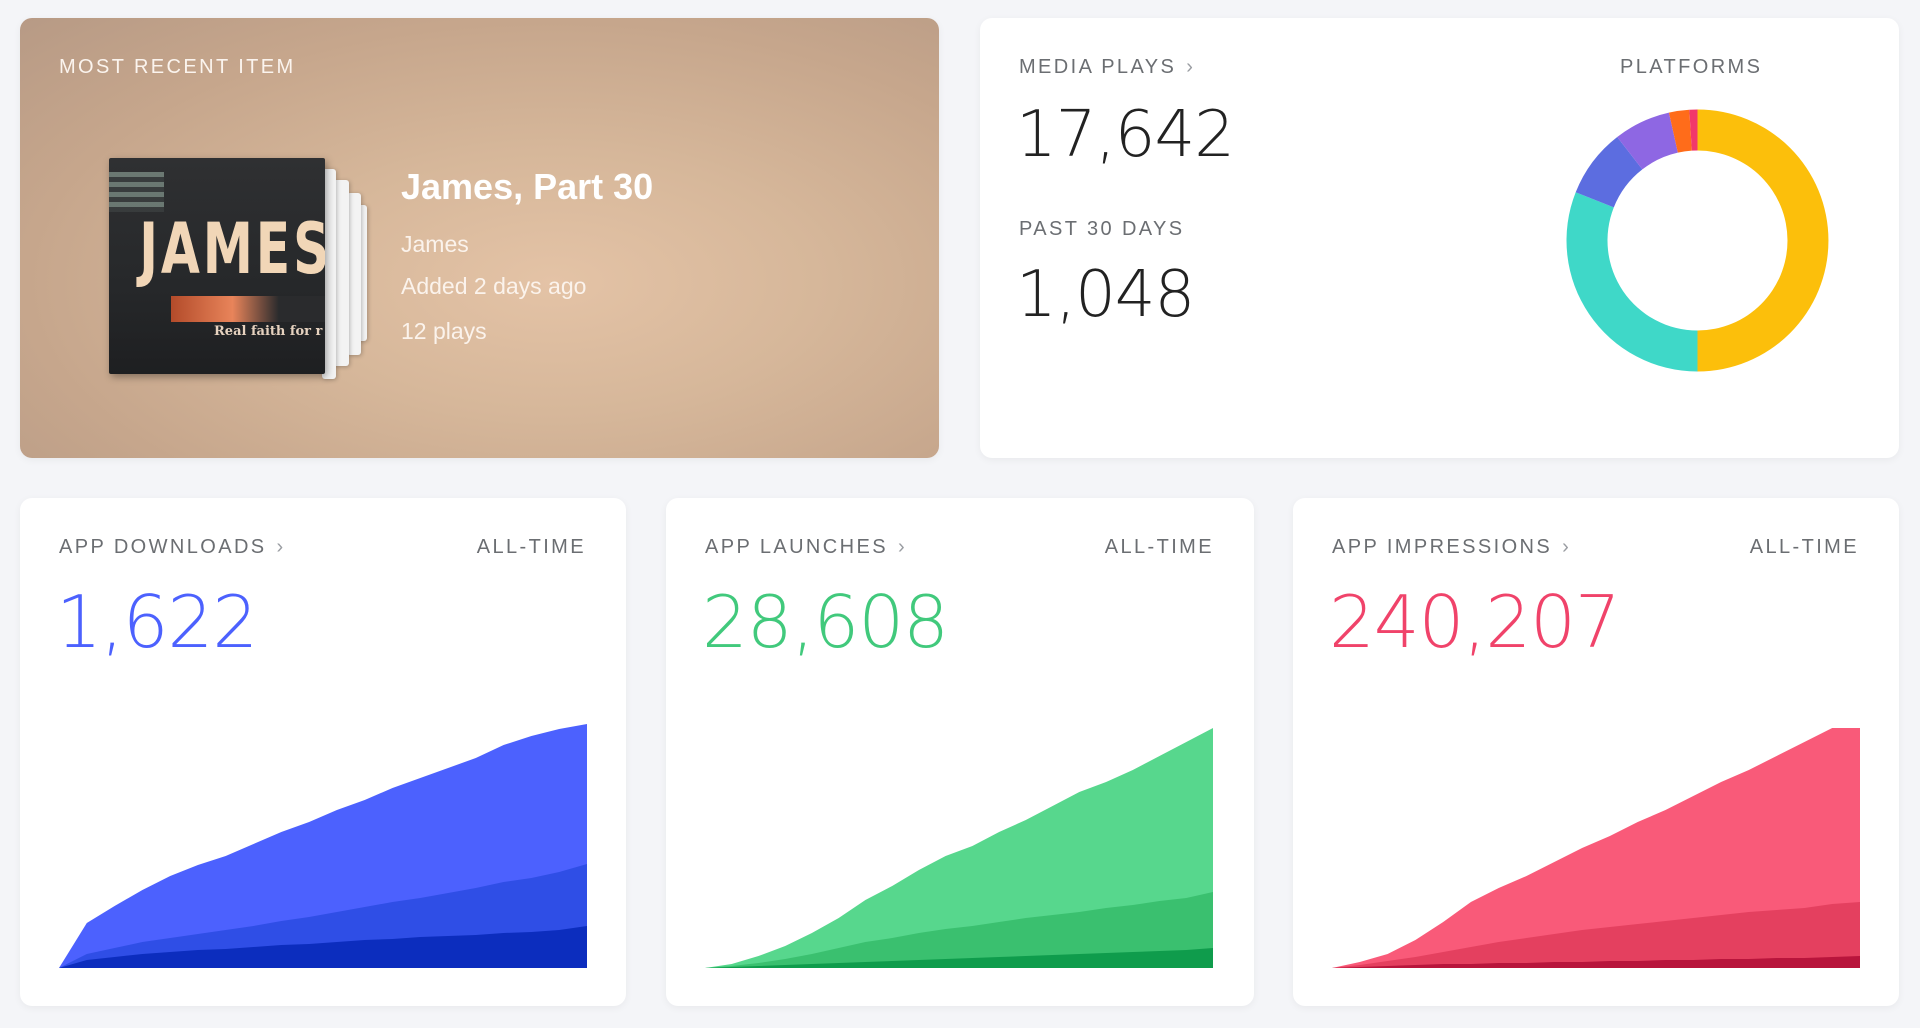 This screenshot has height=1028, width=1920. What do you see at coordinates (494, 286) in the screenshot?
I see `item-added-date: Added 2 days ago` at bounding box center [494, 286].